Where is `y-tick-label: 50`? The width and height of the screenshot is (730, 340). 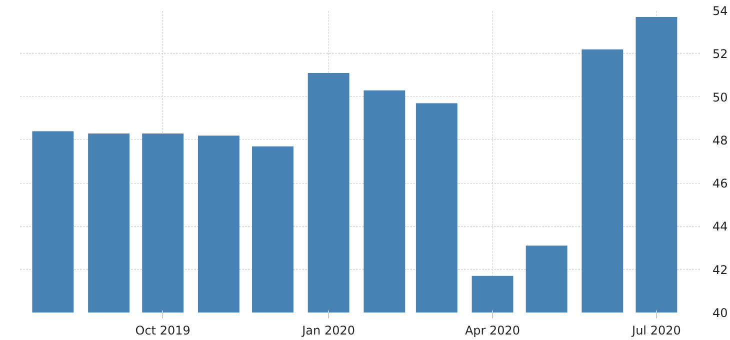 y-tick-label: 50 is located at coordinates (720, 97).